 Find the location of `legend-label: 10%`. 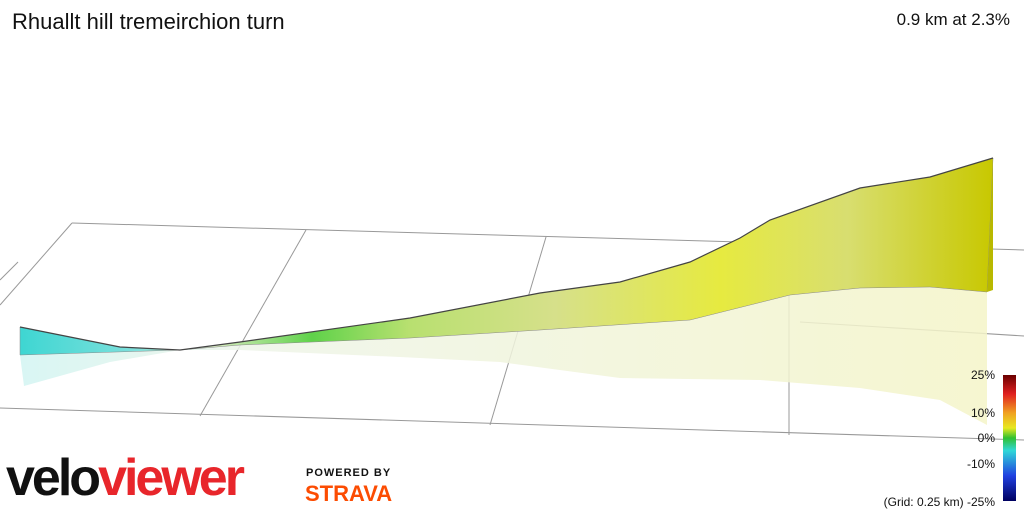

legend-label: 10% is located at coordinates (982, 413).